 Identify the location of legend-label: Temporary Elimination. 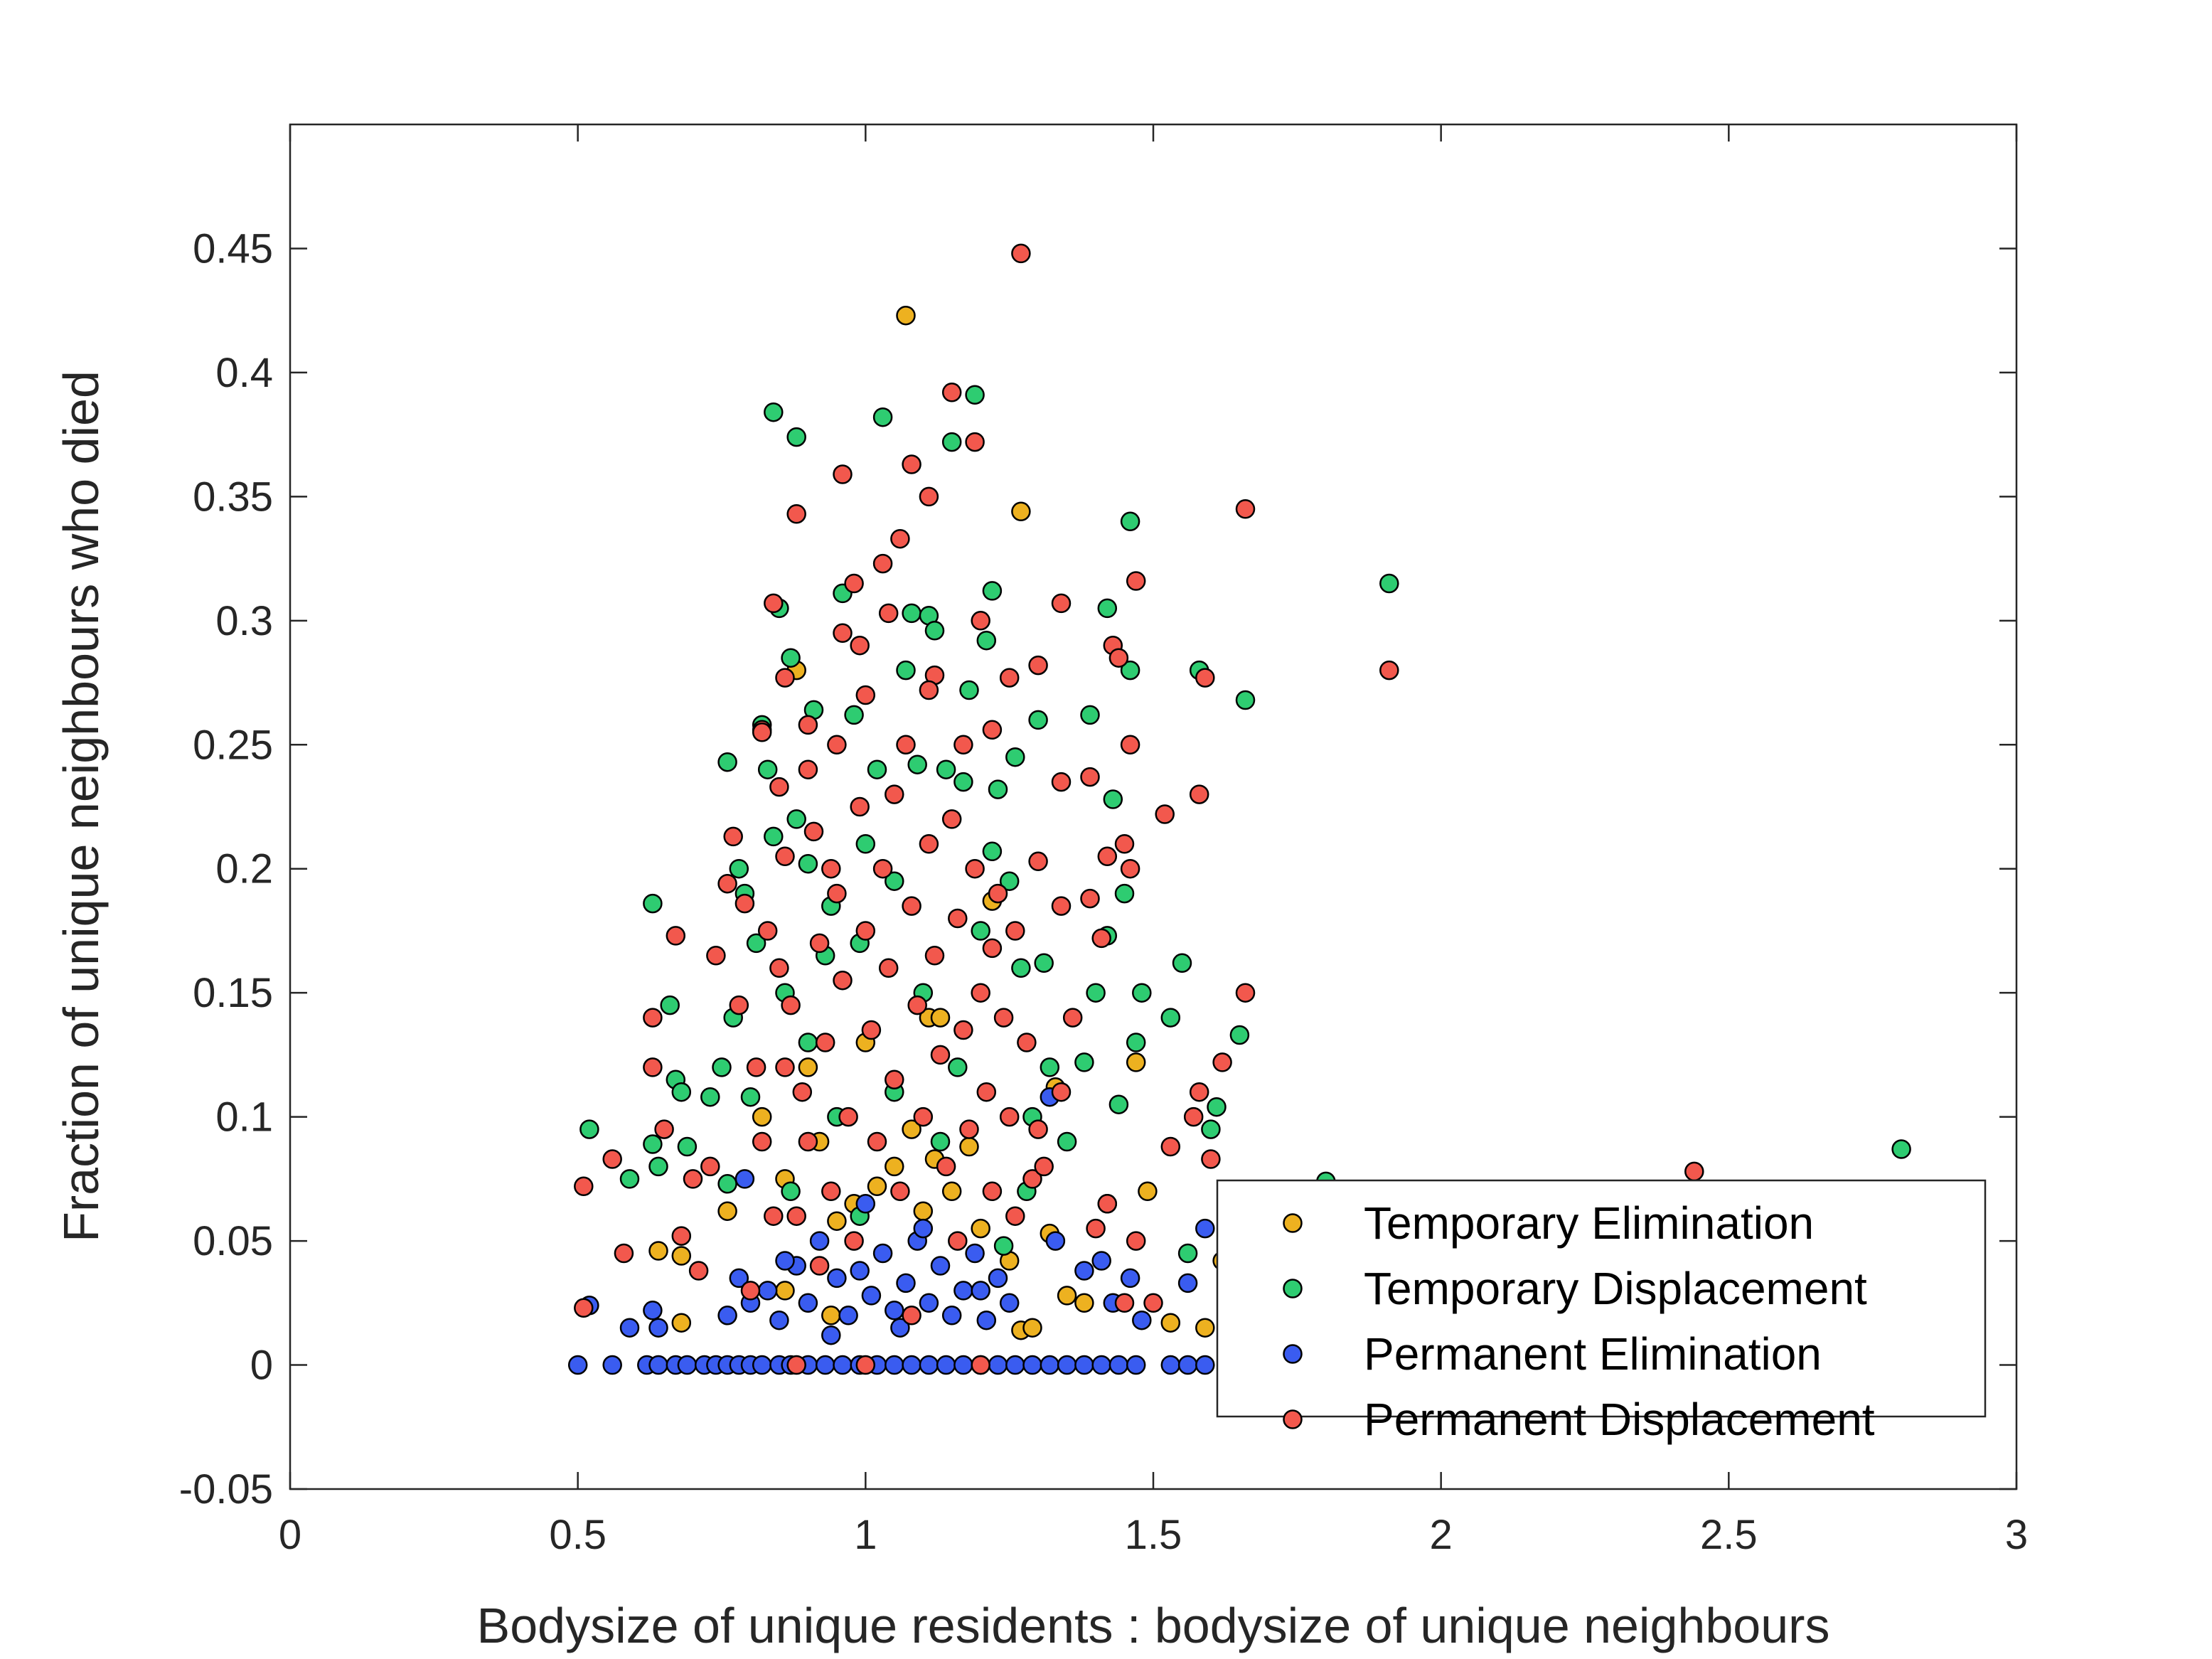
(1589, 1223).